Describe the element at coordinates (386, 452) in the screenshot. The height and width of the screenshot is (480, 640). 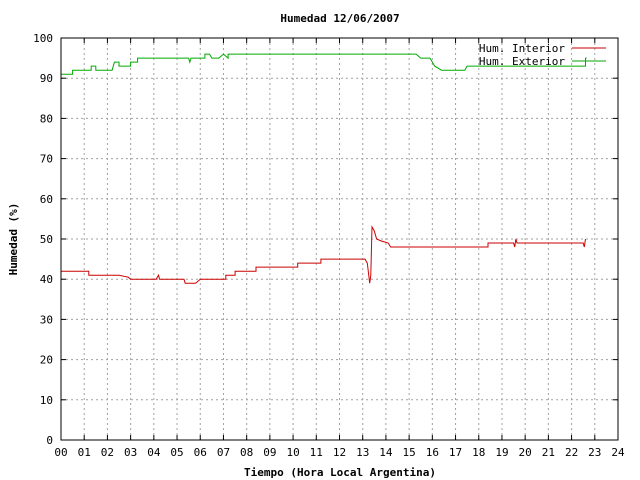
I see `x-tick-label: 14` at that location.